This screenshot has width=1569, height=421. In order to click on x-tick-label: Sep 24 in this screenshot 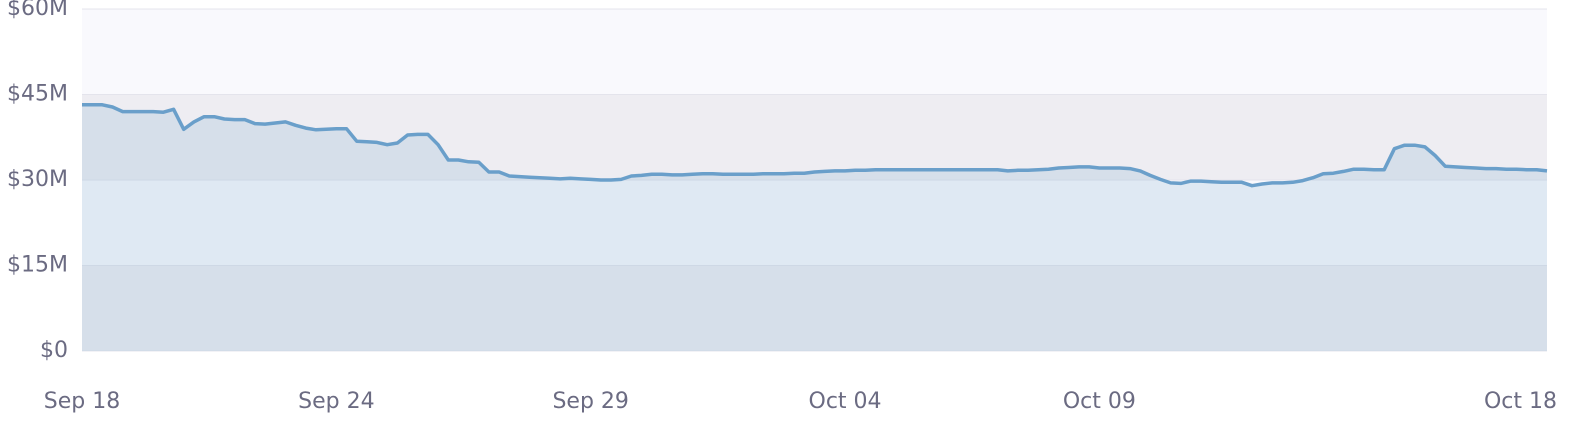, I will do `click(336, 401)`.